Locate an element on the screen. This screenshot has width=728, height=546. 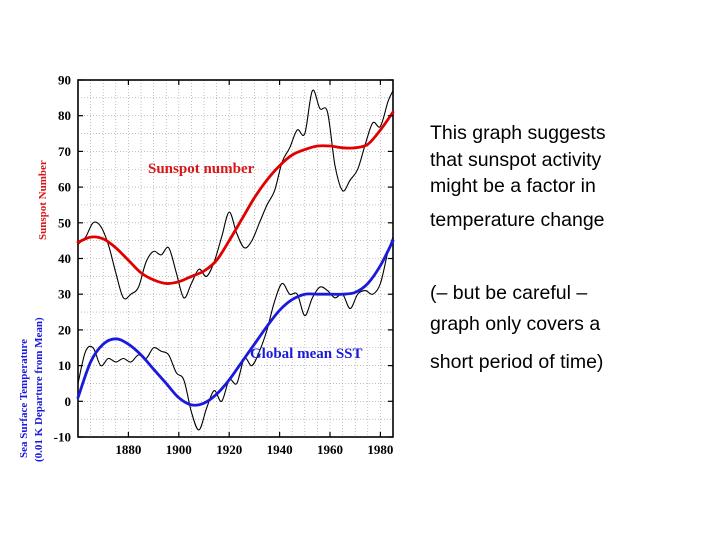
x-tick-label: 1880 is located at coordinates (128, 449).